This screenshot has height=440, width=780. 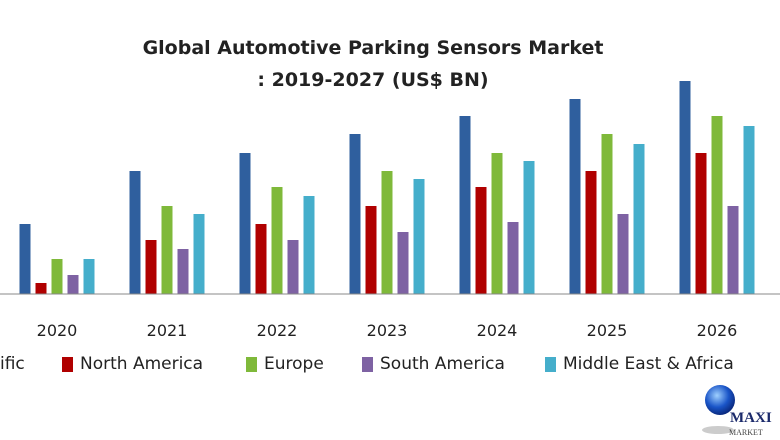 I want to click on x-tick-label: 2023, so click(x=387, y=330).